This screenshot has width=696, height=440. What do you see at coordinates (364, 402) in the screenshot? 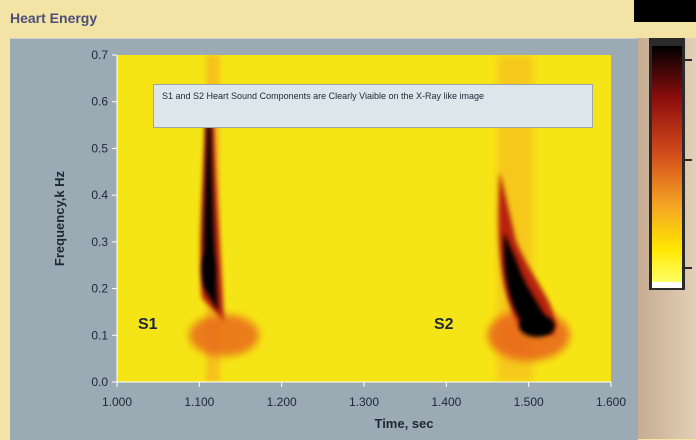
I see `x-tick-label: 1.300` at bounding box center [364, 402].